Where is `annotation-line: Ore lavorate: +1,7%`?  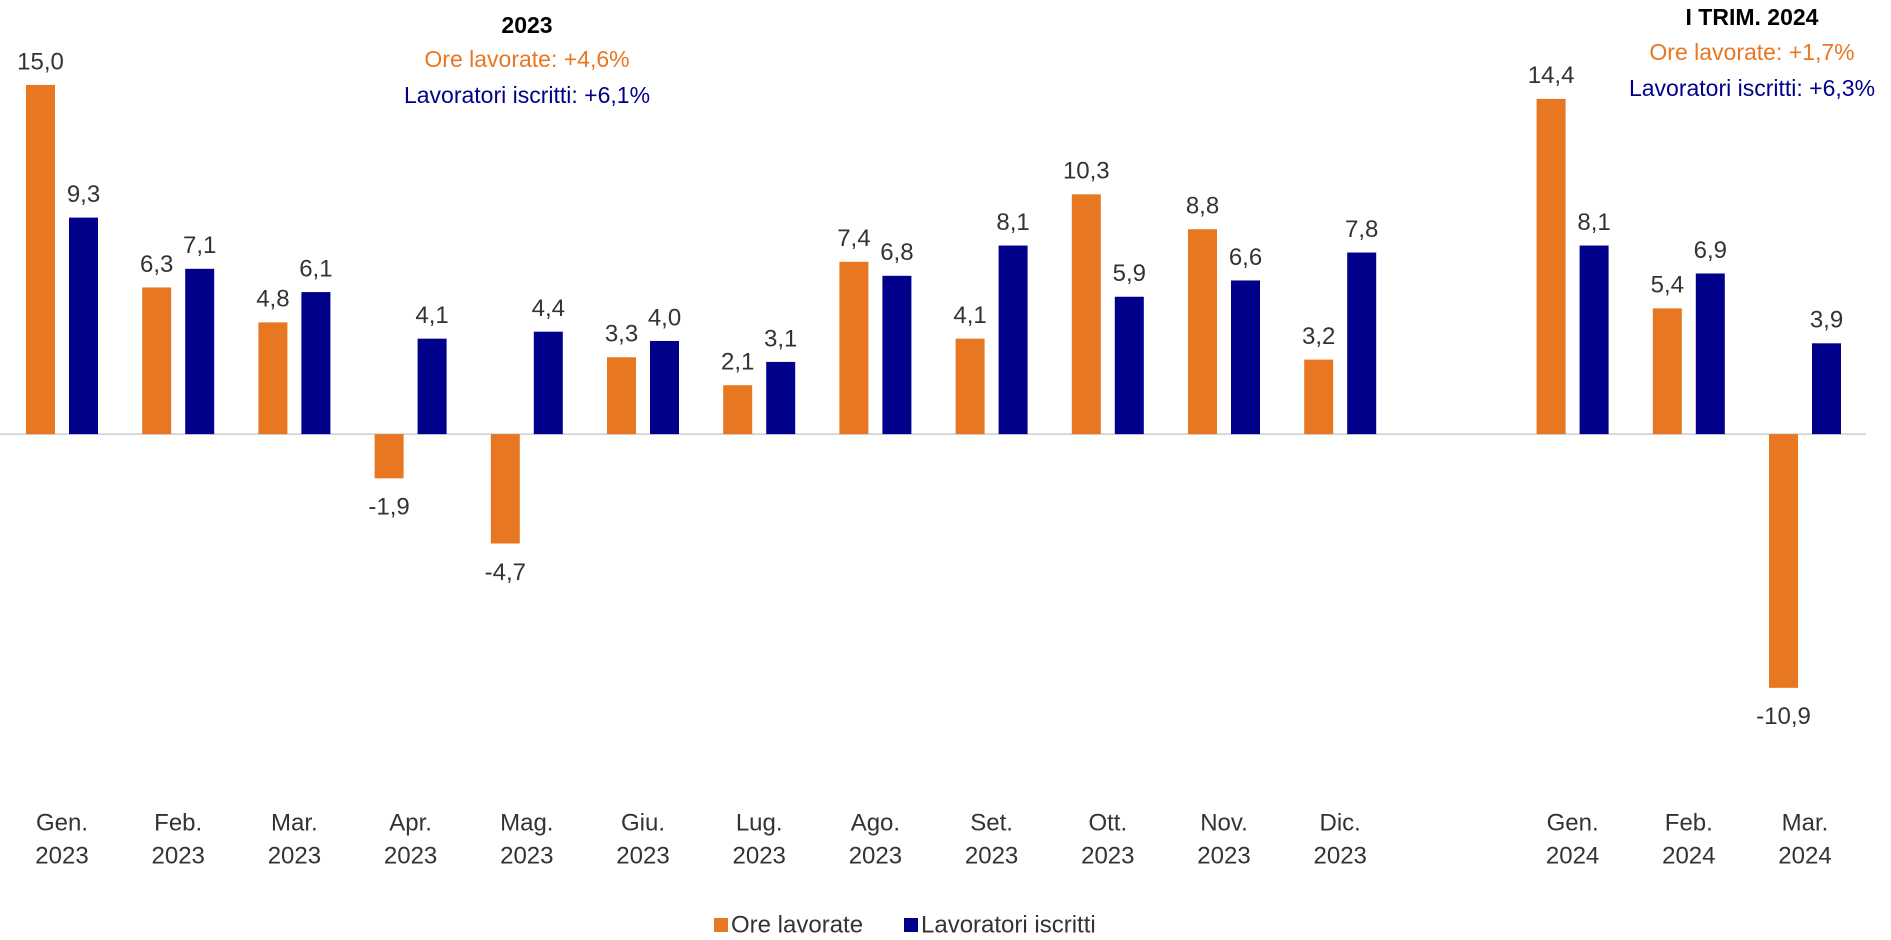 annotation-line: Ore lavorate: +1,7% is located at coordinates (1751, 52).